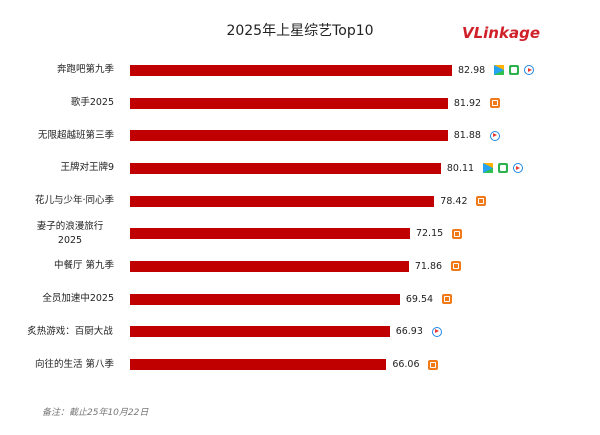 The image size is (600, 435). I want to click on row: 王牌对王牌9 80.11, so click(269, 168).